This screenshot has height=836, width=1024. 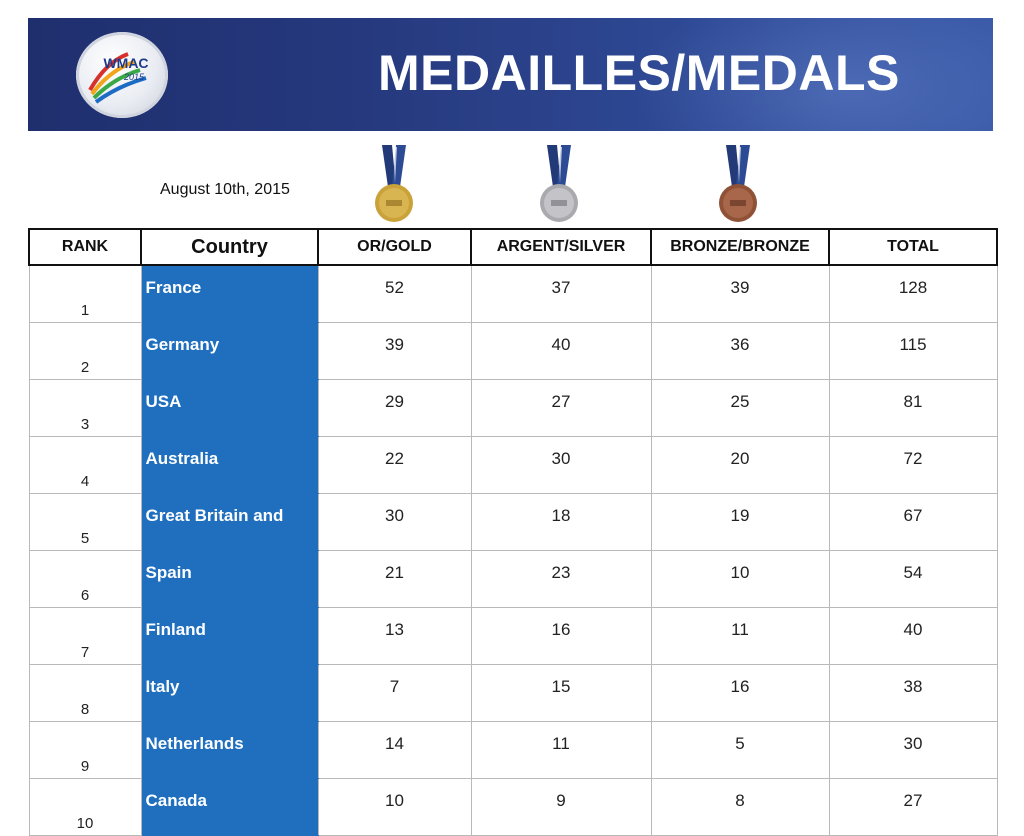 I want to click on bronze-header: BRONZE/BRONZE, so click(x=740, y=247).